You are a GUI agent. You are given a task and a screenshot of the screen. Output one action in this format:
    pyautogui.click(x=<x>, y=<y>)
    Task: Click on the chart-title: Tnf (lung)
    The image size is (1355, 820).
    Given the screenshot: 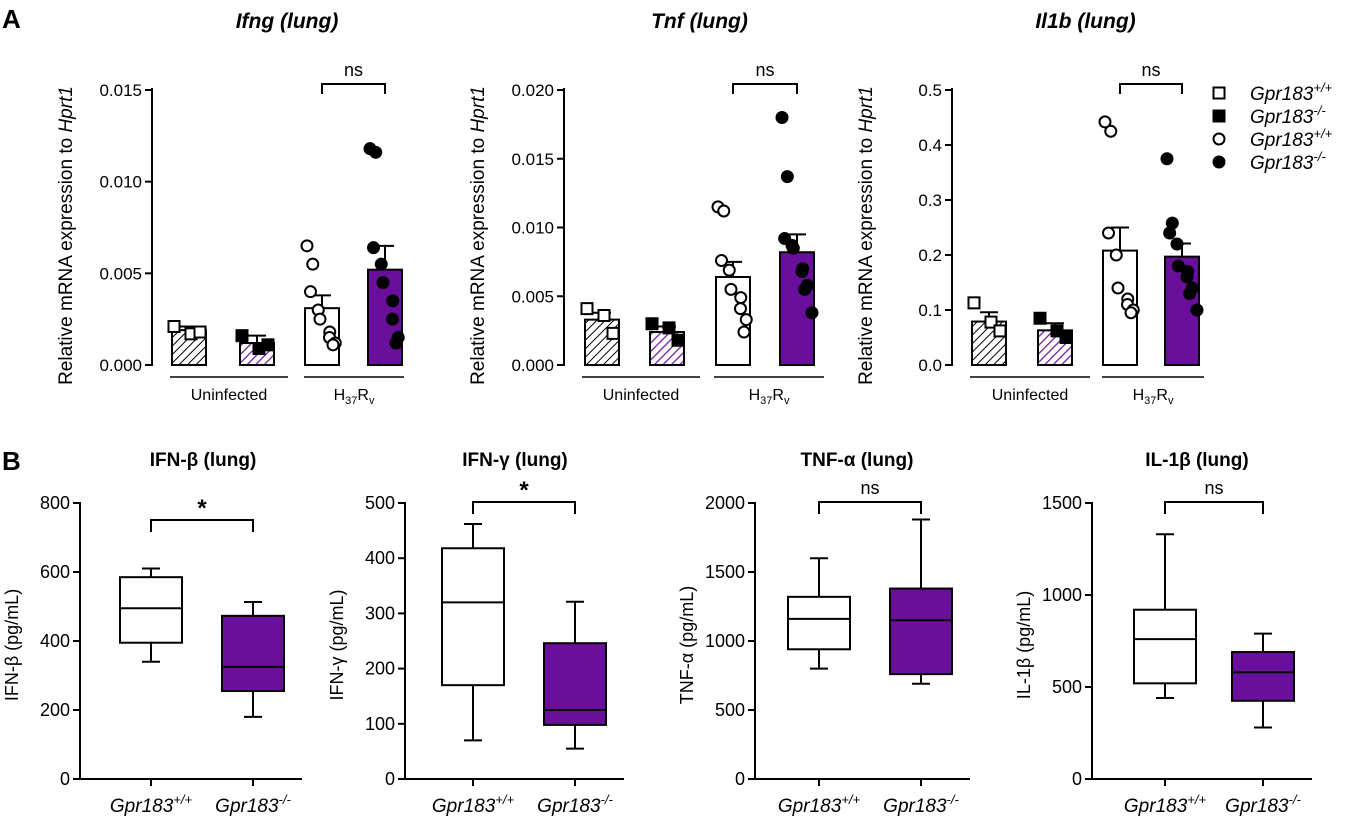 What is the action you would take?
    pyautogui.click(x=699, y=21)
    